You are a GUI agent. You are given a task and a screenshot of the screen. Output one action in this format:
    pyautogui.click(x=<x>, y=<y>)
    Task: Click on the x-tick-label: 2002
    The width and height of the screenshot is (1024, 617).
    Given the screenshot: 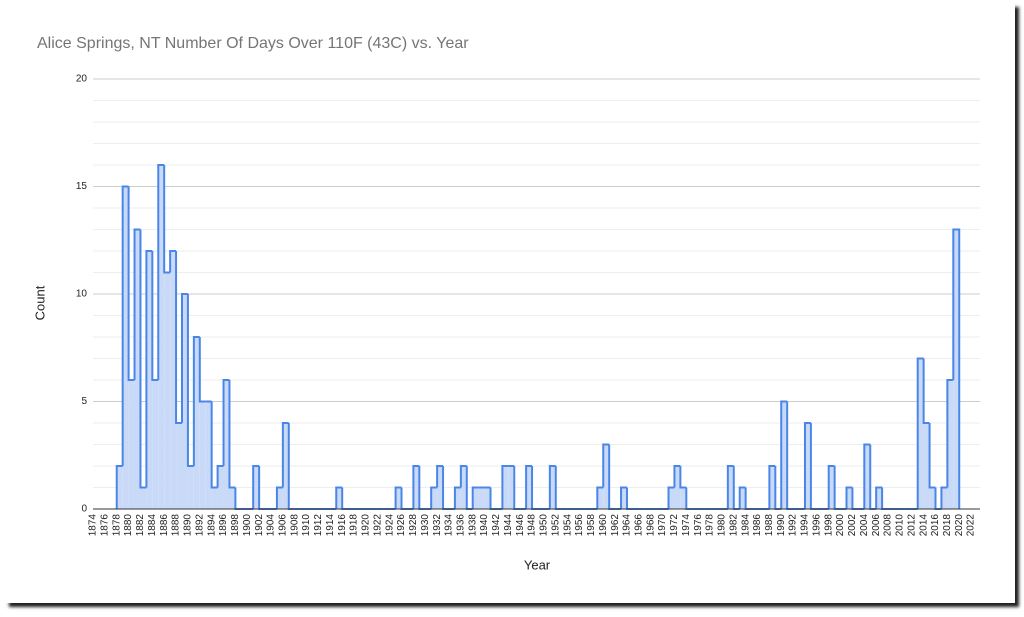 What is the action you would take?
    pyautogui.click(x=852, y=525)
    